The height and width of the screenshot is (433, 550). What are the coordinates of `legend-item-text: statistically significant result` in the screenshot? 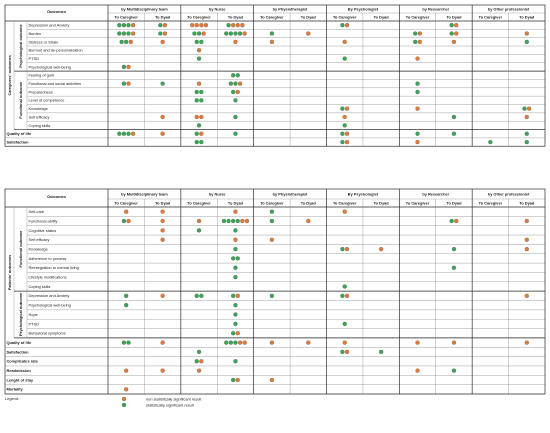 It's located at (170, 404).